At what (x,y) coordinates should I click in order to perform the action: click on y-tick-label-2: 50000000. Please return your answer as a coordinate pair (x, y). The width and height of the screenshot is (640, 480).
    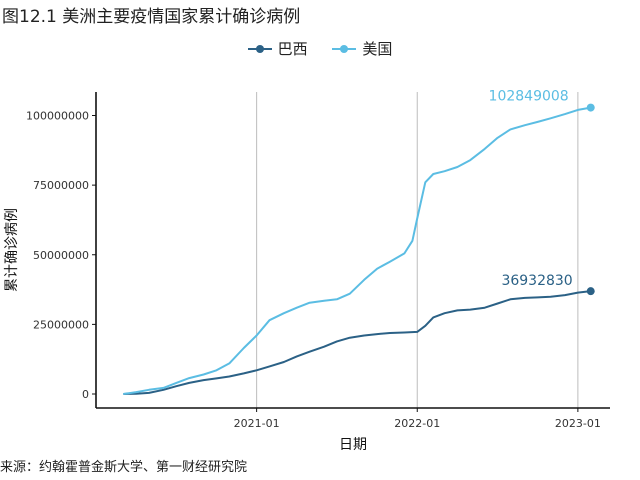
    Looking at the image, I should click on (61, 255).